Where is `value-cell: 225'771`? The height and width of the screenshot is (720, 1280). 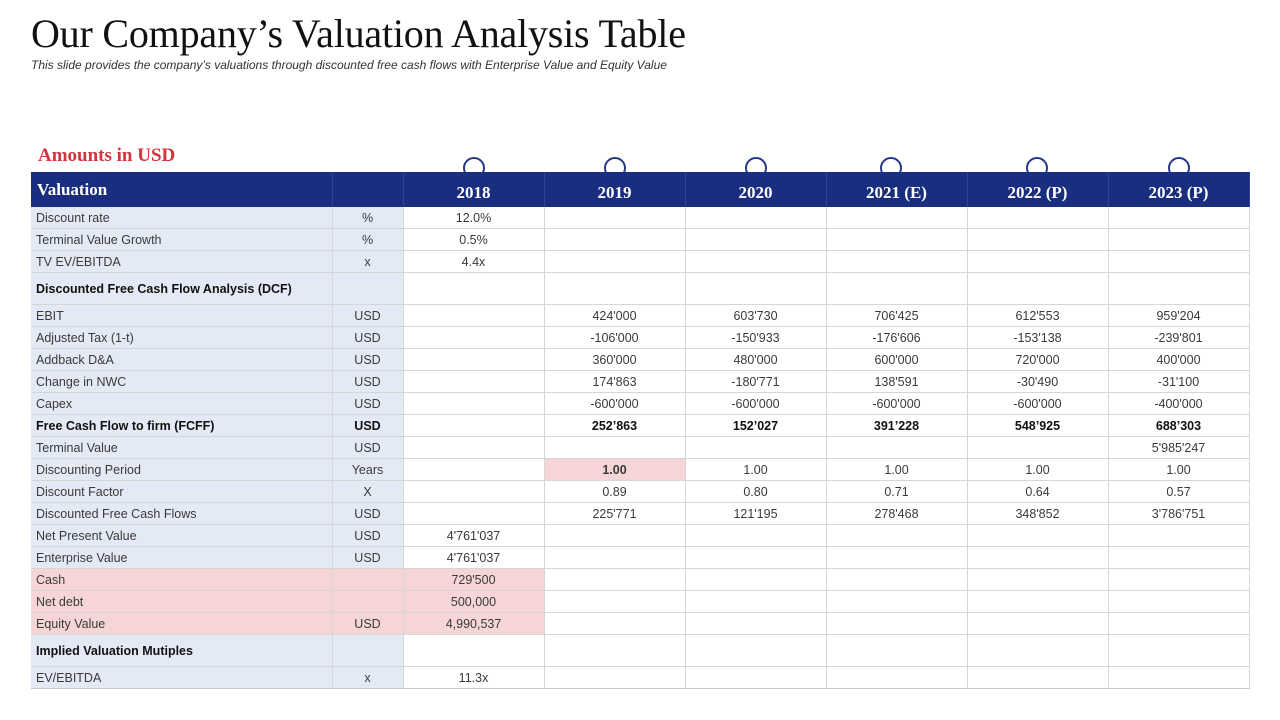
value-cell: 225'771 is located at coordinates (615, 513).